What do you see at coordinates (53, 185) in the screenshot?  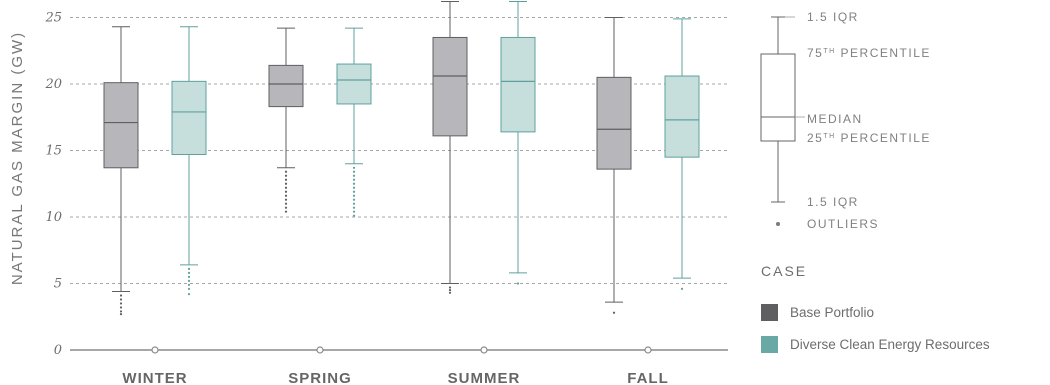 I see `y-axis-ticks: 0 5 10 15 20 25` at bounding box center [53, 185].